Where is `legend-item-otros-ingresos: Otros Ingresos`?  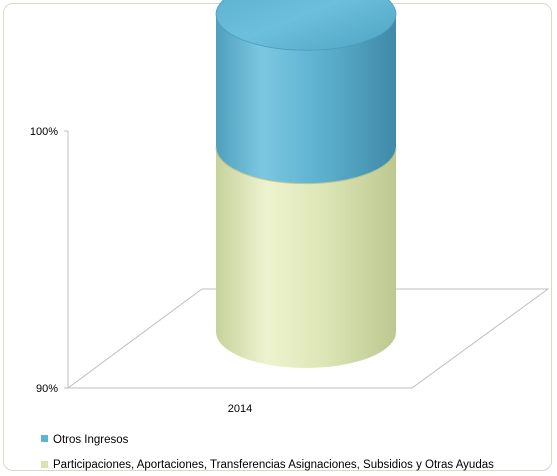 legend-item-otros-ingresos: Otros Ingresos is located at coordinates (85, 440).